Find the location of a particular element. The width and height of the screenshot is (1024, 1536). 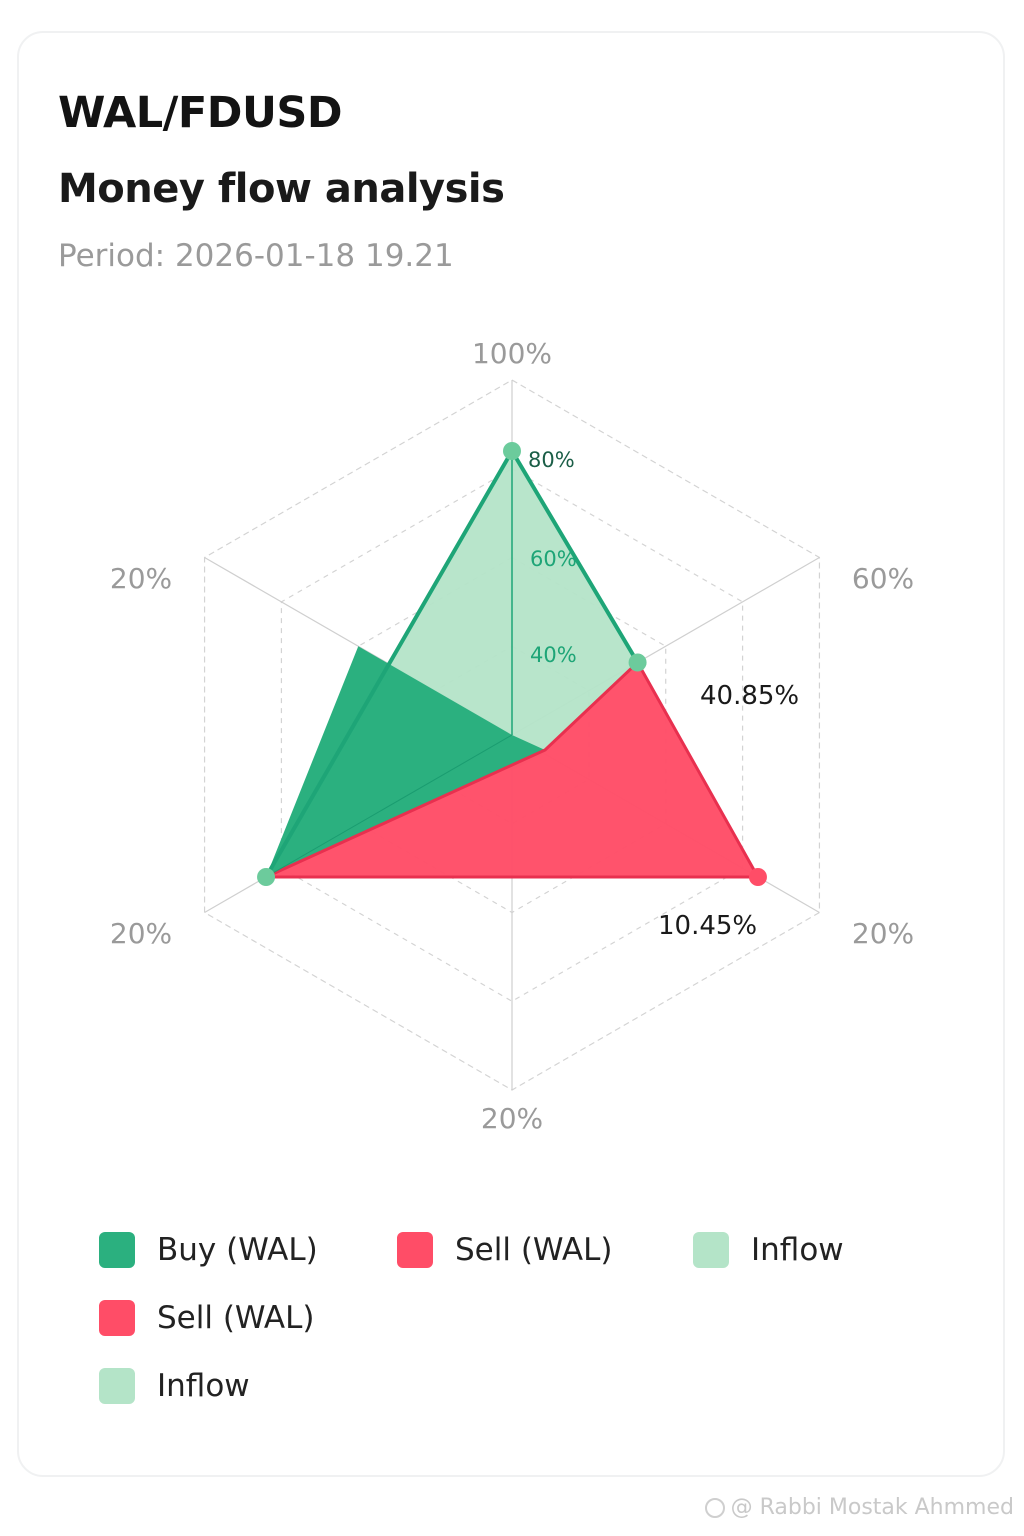

legend-item-sell: Sell (WAL) is located at coordinates (504, 1250).